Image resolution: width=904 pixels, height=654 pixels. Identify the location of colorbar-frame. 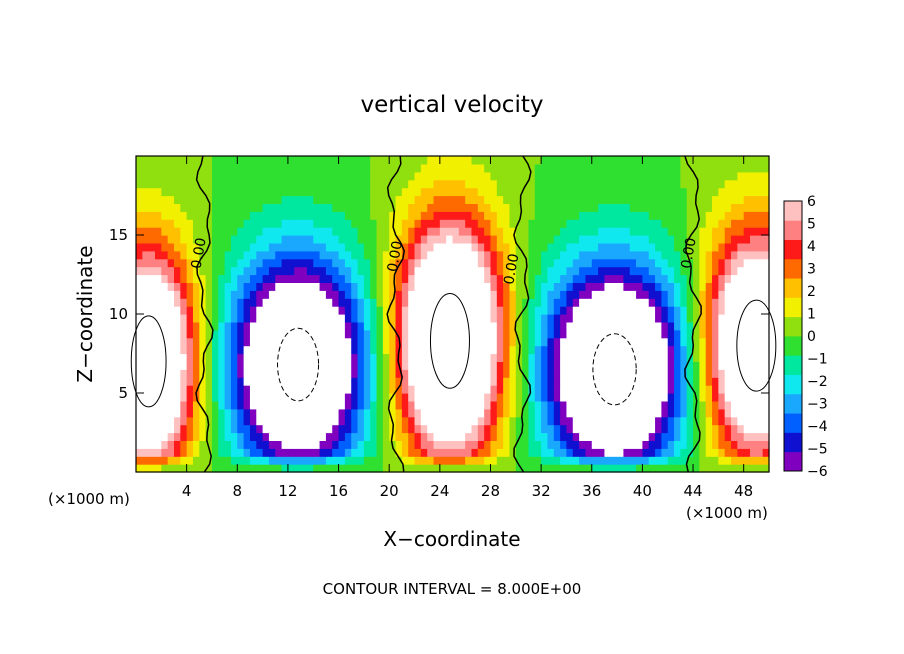
(793, 336).